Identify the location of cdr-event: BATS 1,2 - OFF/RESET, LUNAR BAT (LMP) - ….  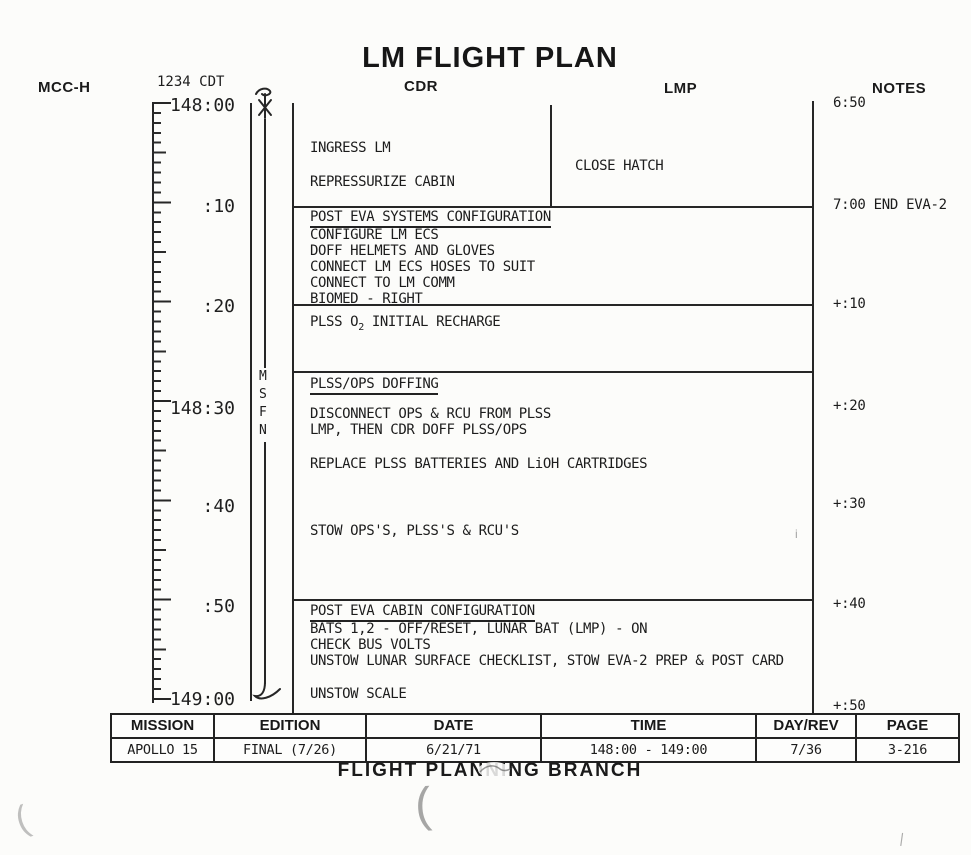
(479, 629).